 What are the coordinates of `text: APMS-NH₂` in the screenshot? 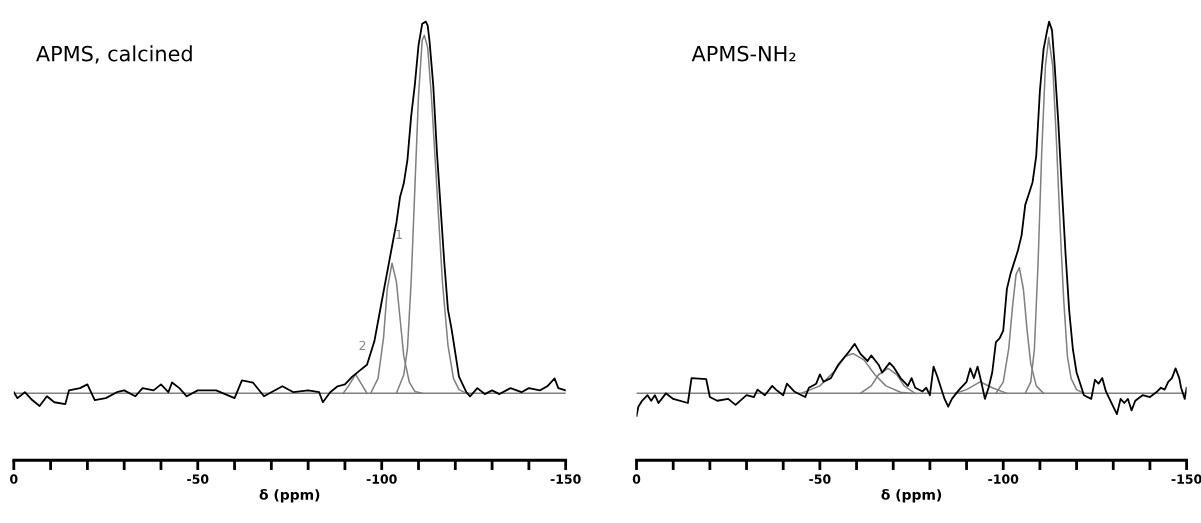 It's located at (743, 53).